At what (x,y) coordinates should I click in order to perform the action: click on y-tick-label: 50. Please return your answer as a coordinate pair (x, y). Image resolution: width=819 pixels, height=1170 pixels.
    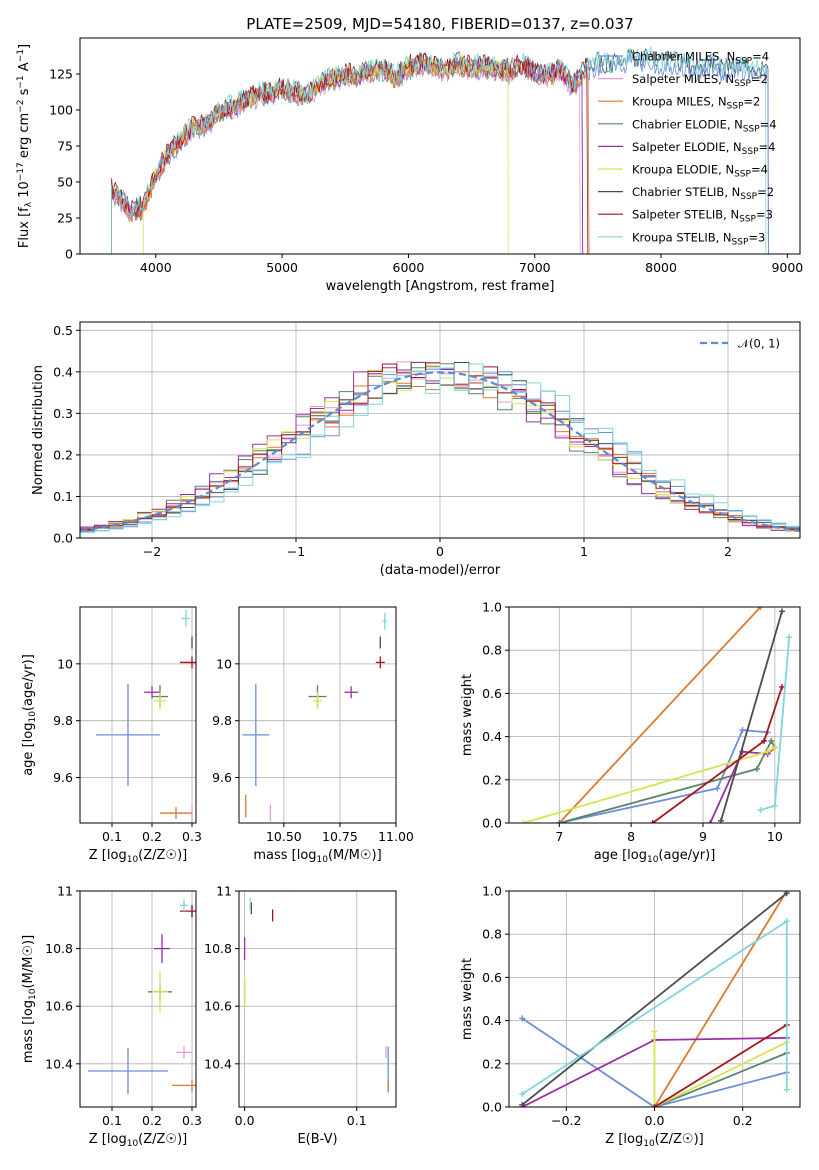
    Looking at the image, I should click on (65, 182).